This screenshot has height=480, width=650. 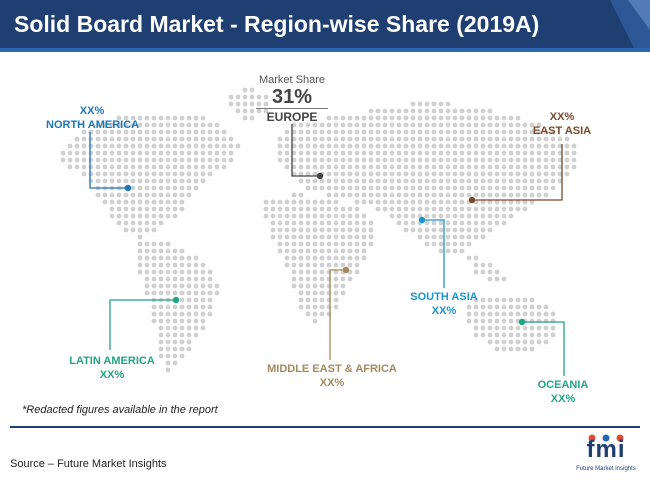 I want to click on south-asia-callout: SOUTH ASIA XX%, so click(x=444, y=304).